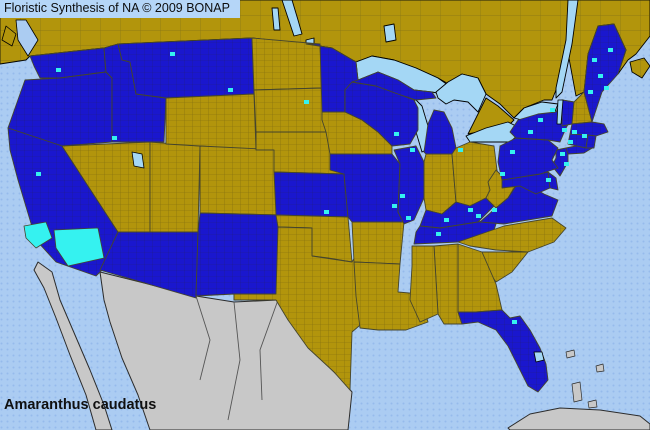 The height and width of the screenshot is (430, 650). Describe the element at coordinates (241, 180) in the screenshot. I see `county-texture-CO` at that location.